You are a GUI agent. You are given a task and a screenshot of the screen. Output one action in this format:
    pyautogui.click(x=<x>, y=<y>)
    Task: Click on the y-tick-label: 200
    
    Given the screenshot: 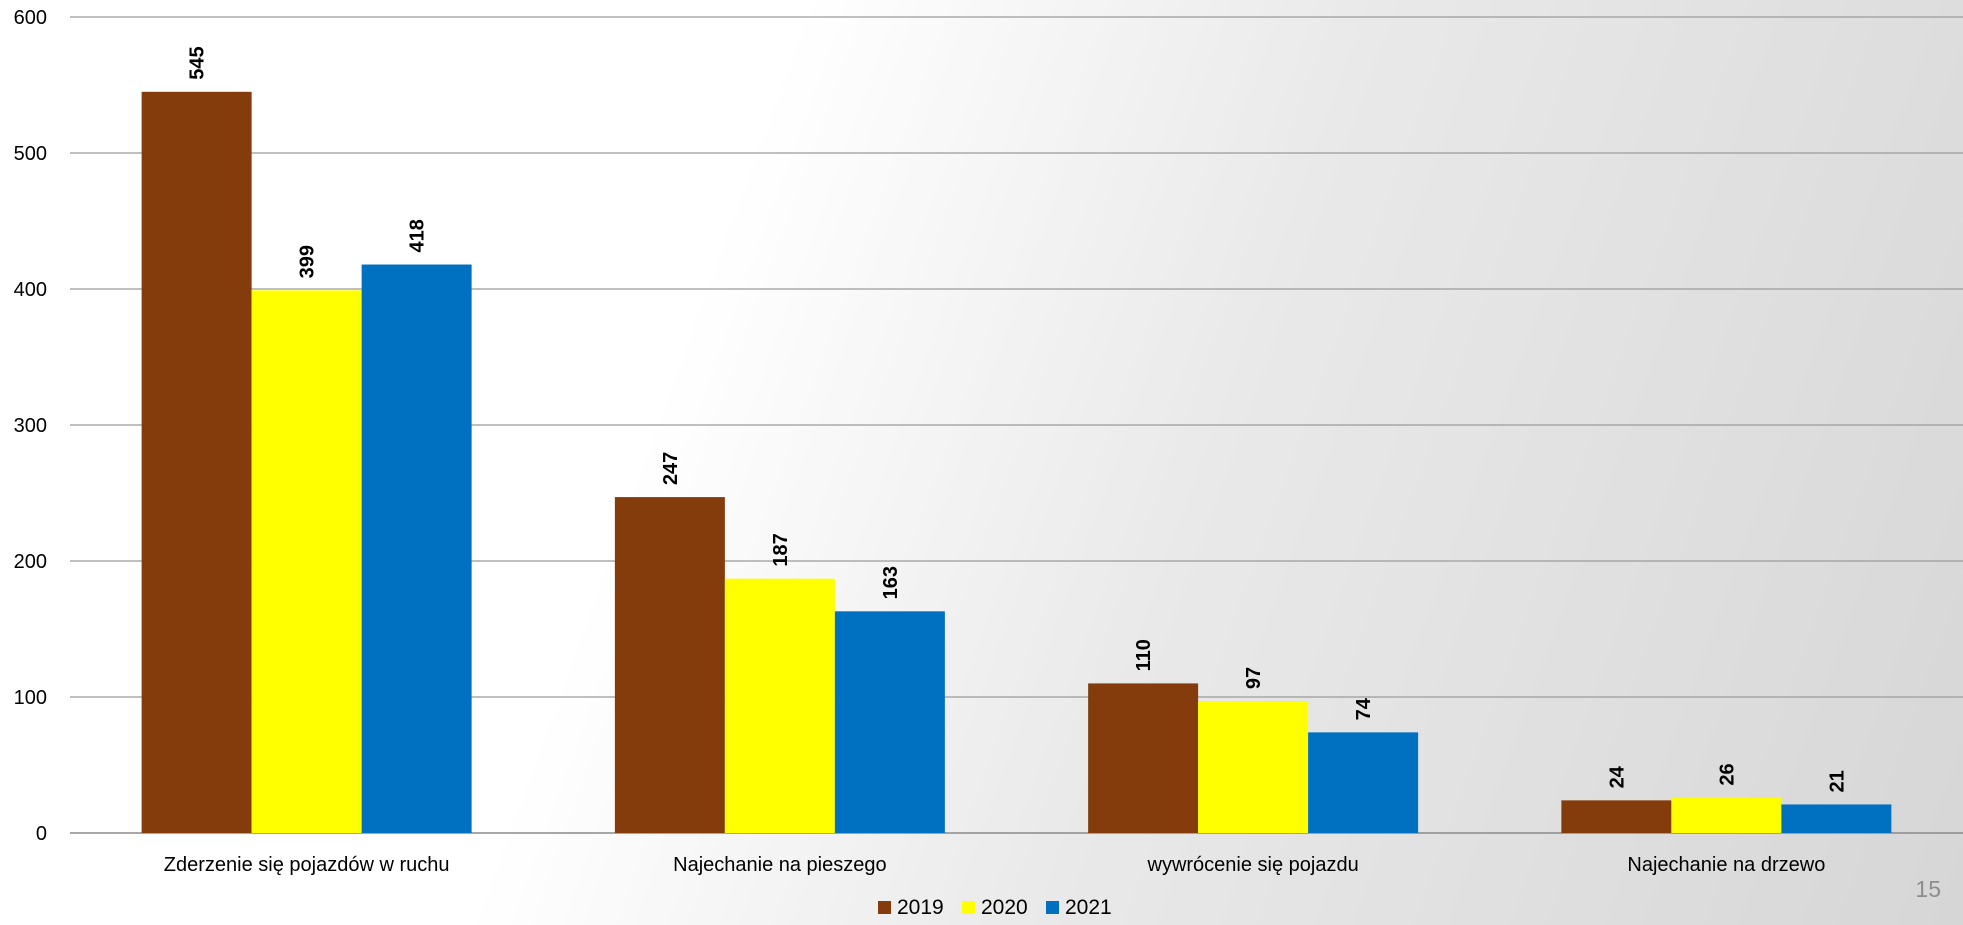 What is the action you would take?
    pyautogui.click(x=30, y=562)
    